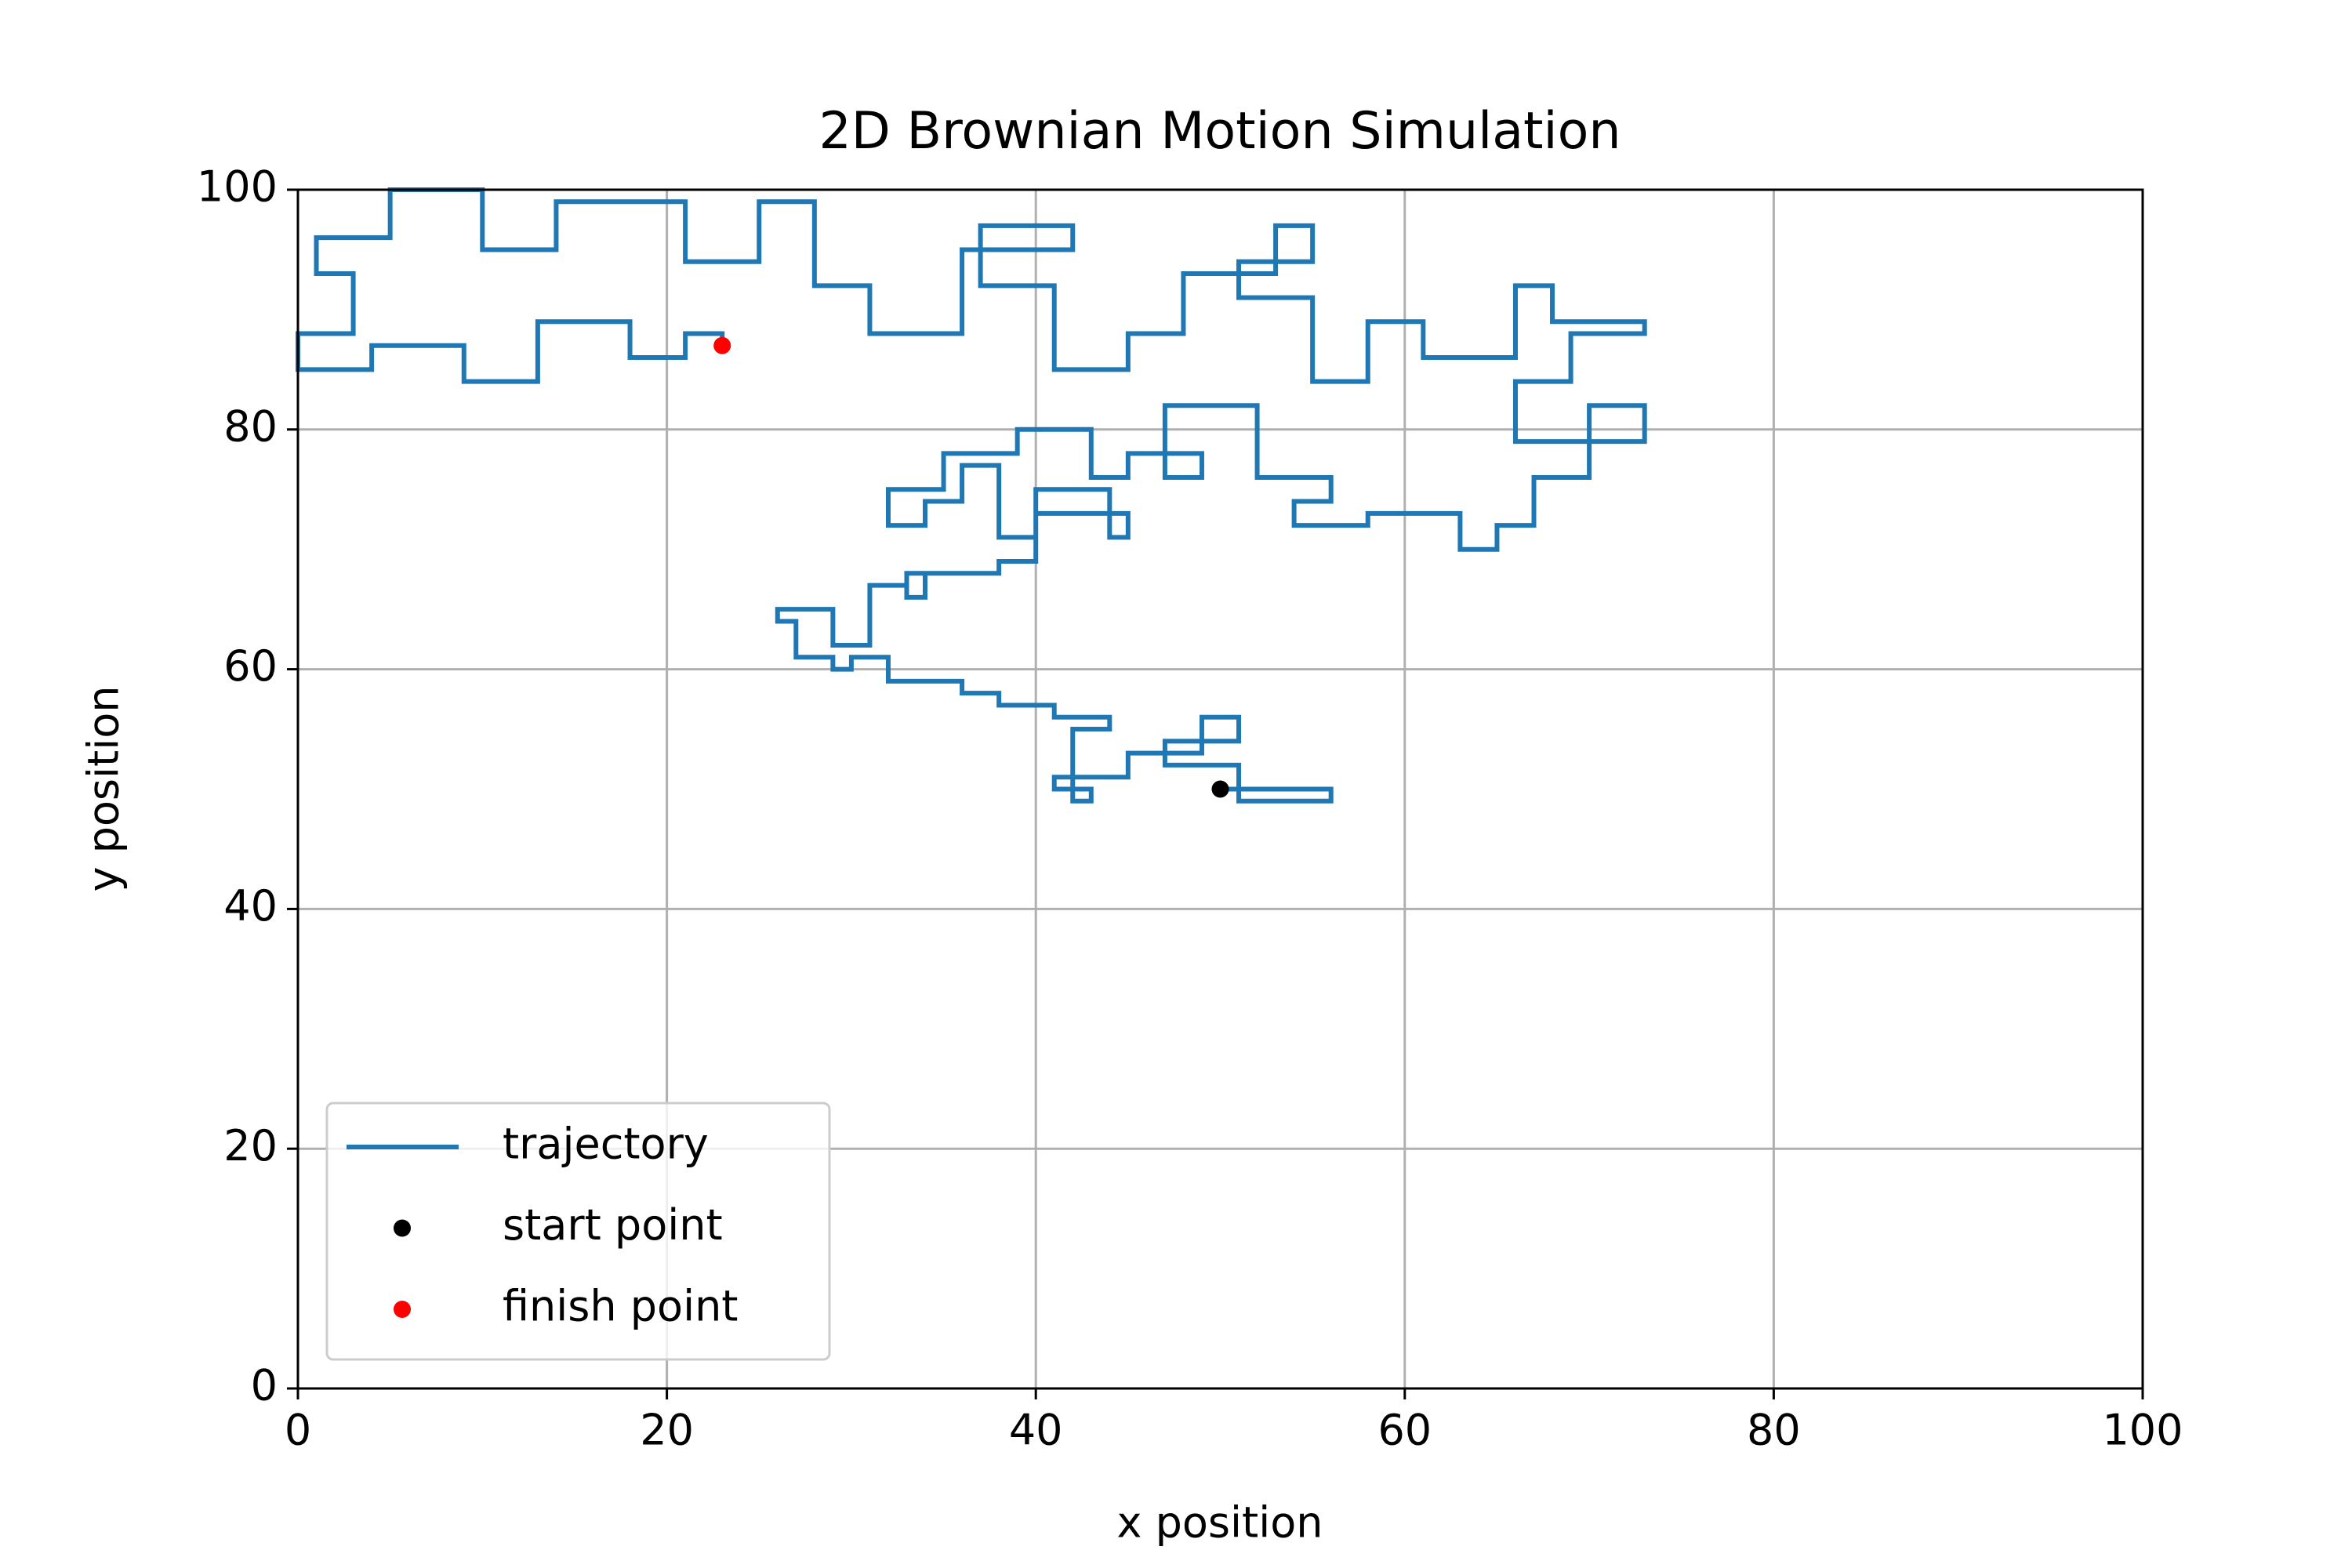 The height and width of the screenshot is (1568, 2352). What do you see at coordinates (2142, 1430) in the screenshot?
I see `x-tick-label: 100` at bounding box center [2142, 1430].